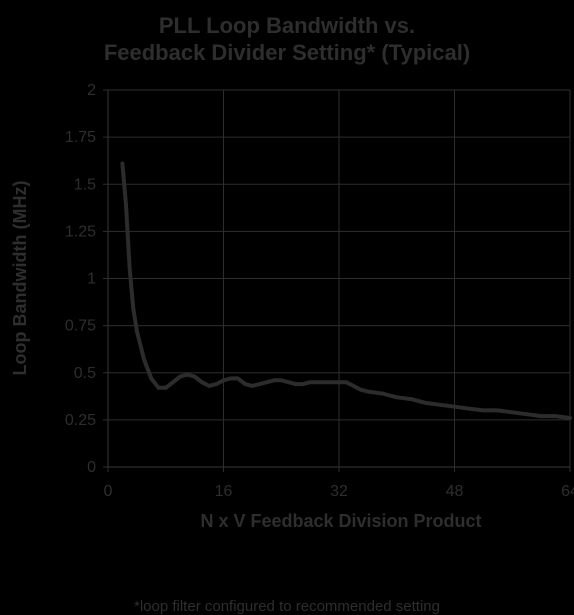  What do you see at coordinates (85, 184) in the screenshot?
I see `y-tick-label: 1.5` at bounding box center [85, 184].